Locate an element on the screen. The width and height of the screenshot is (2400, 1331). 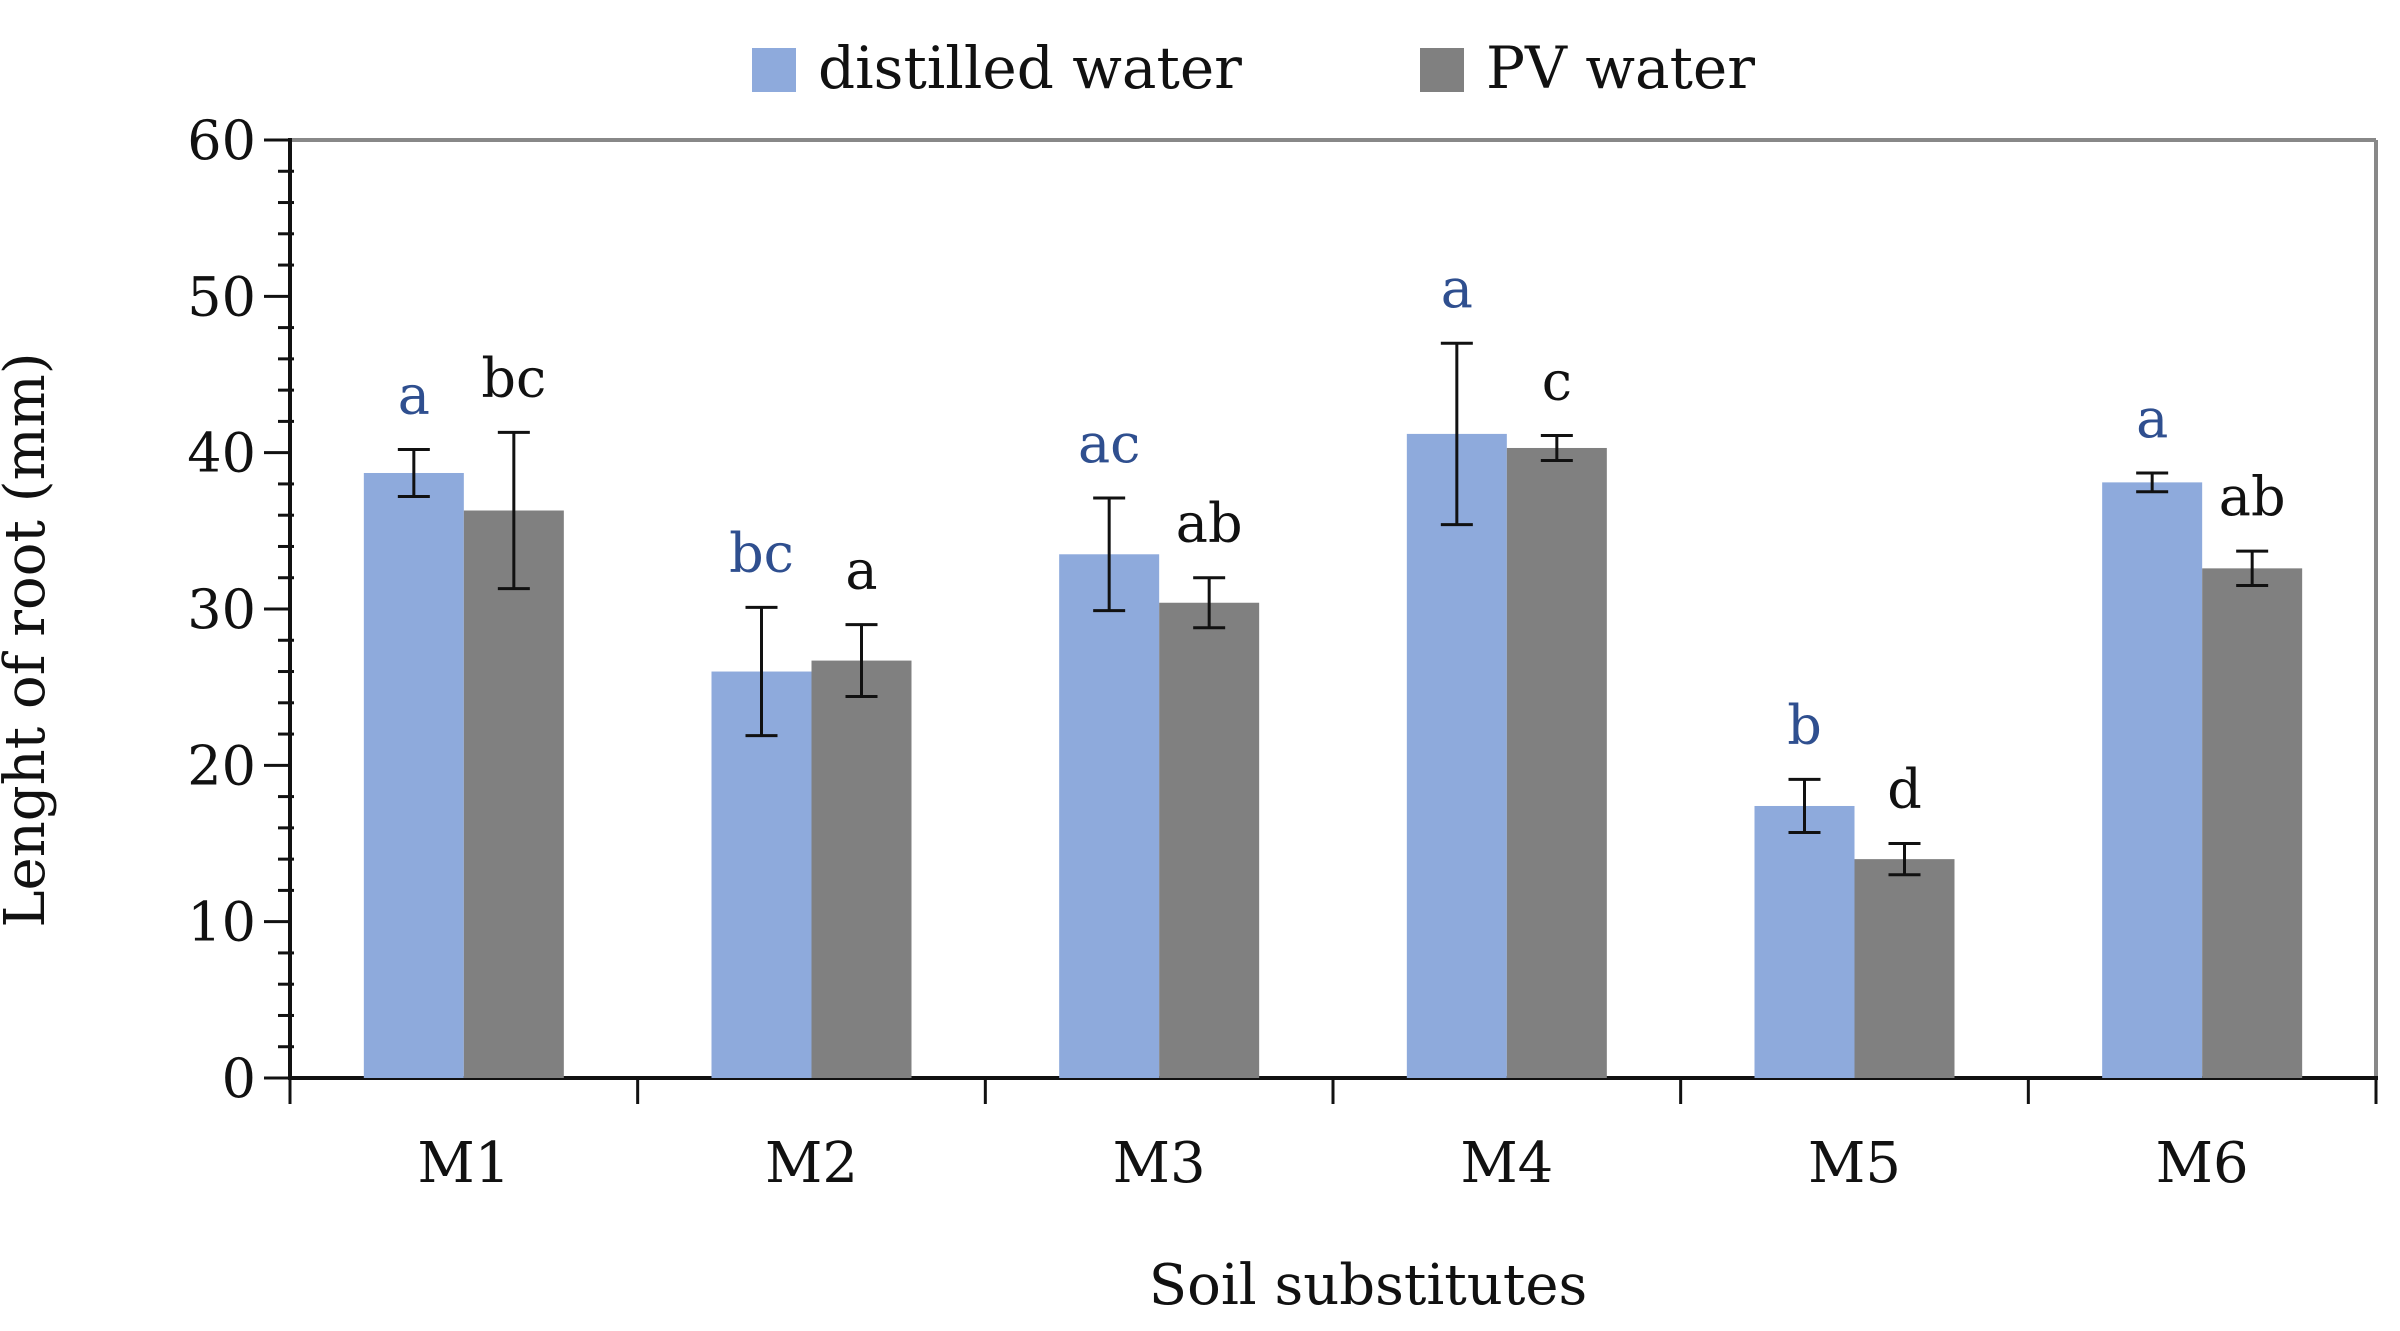
significance-label: d is located at coordinates (1904, 789).